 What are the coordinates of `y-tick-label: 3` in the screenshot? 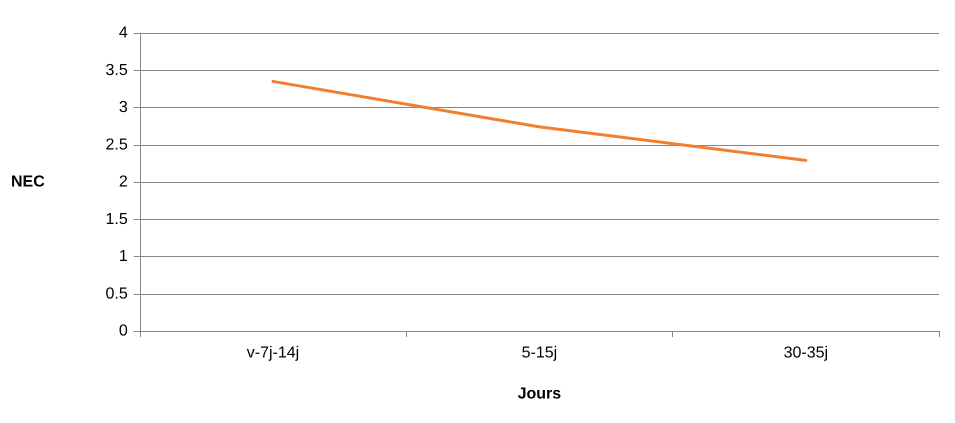 It's located at (123, 107).